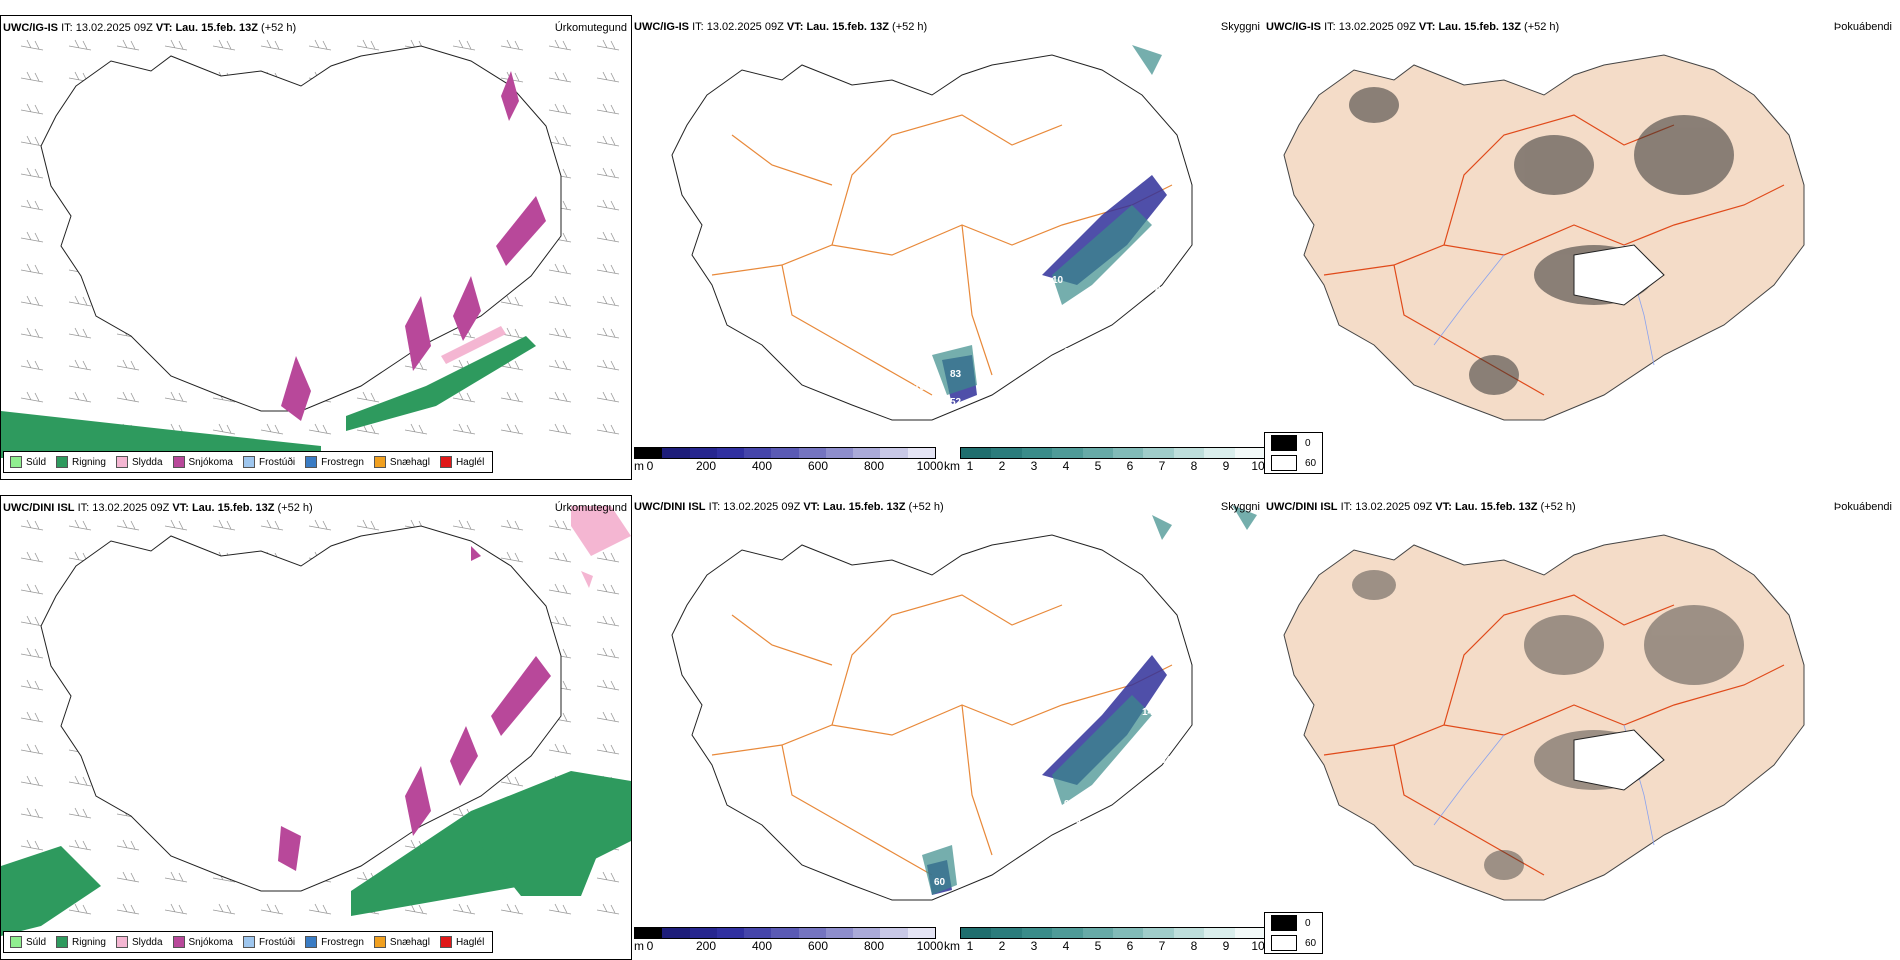  What do you see at coordinates (942, 735) in the screenshot?
I see `road-network` at bounding box center [942, 735].